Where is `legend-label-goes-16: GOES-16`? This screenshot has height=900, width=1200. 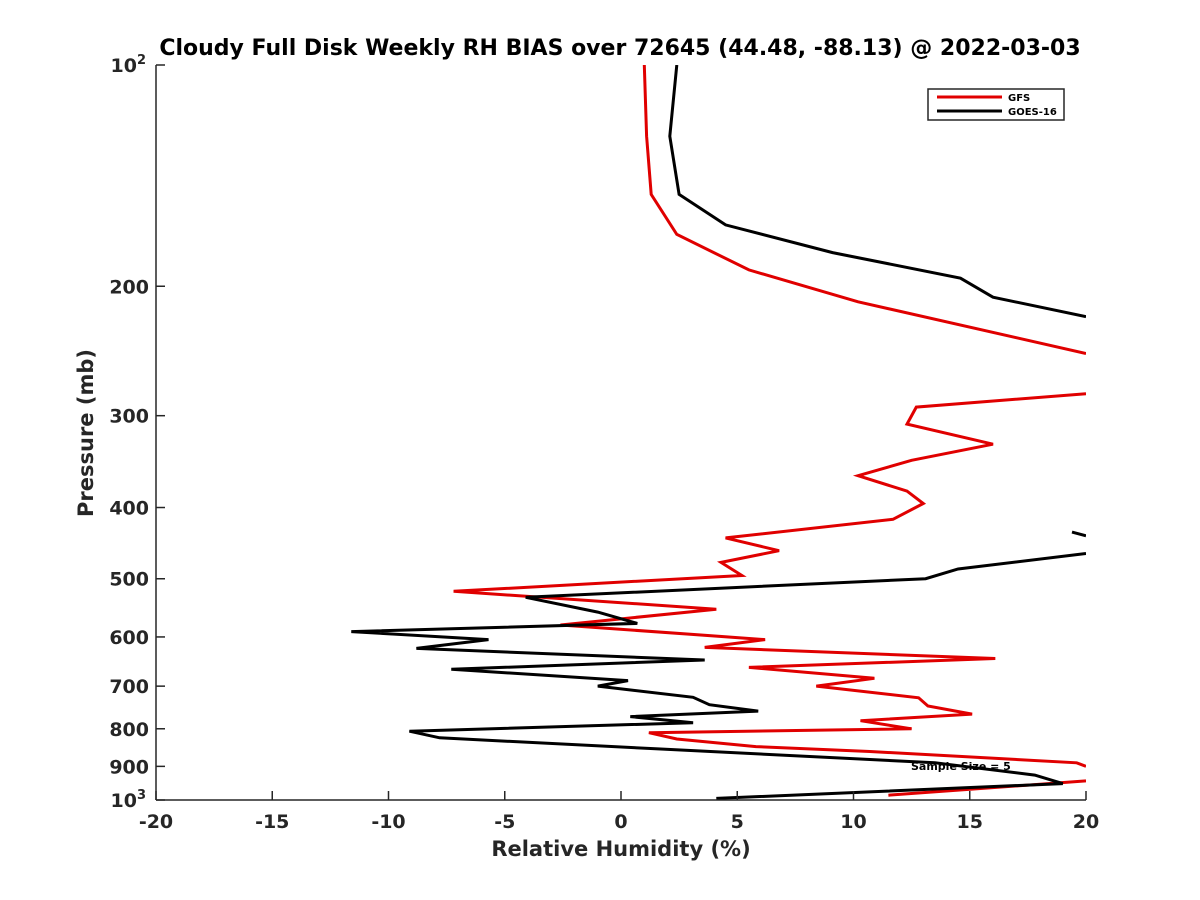
legend-label-goes-16: GOES-16 is located at coordinates (1032, 112).